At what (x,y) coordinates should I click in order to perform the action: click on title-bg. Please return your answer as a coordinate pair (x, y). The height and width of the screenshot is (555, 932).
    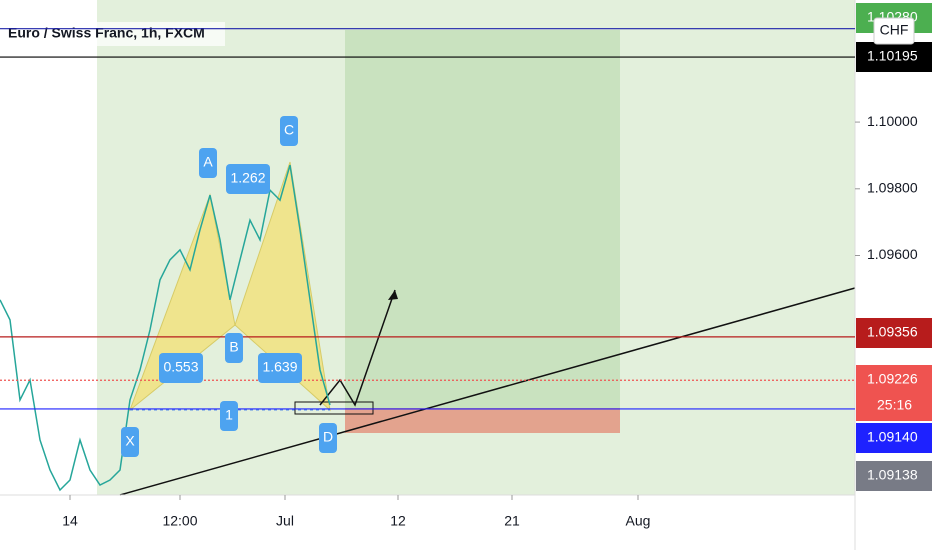
    Looking at the image, I should click on (112, 34).